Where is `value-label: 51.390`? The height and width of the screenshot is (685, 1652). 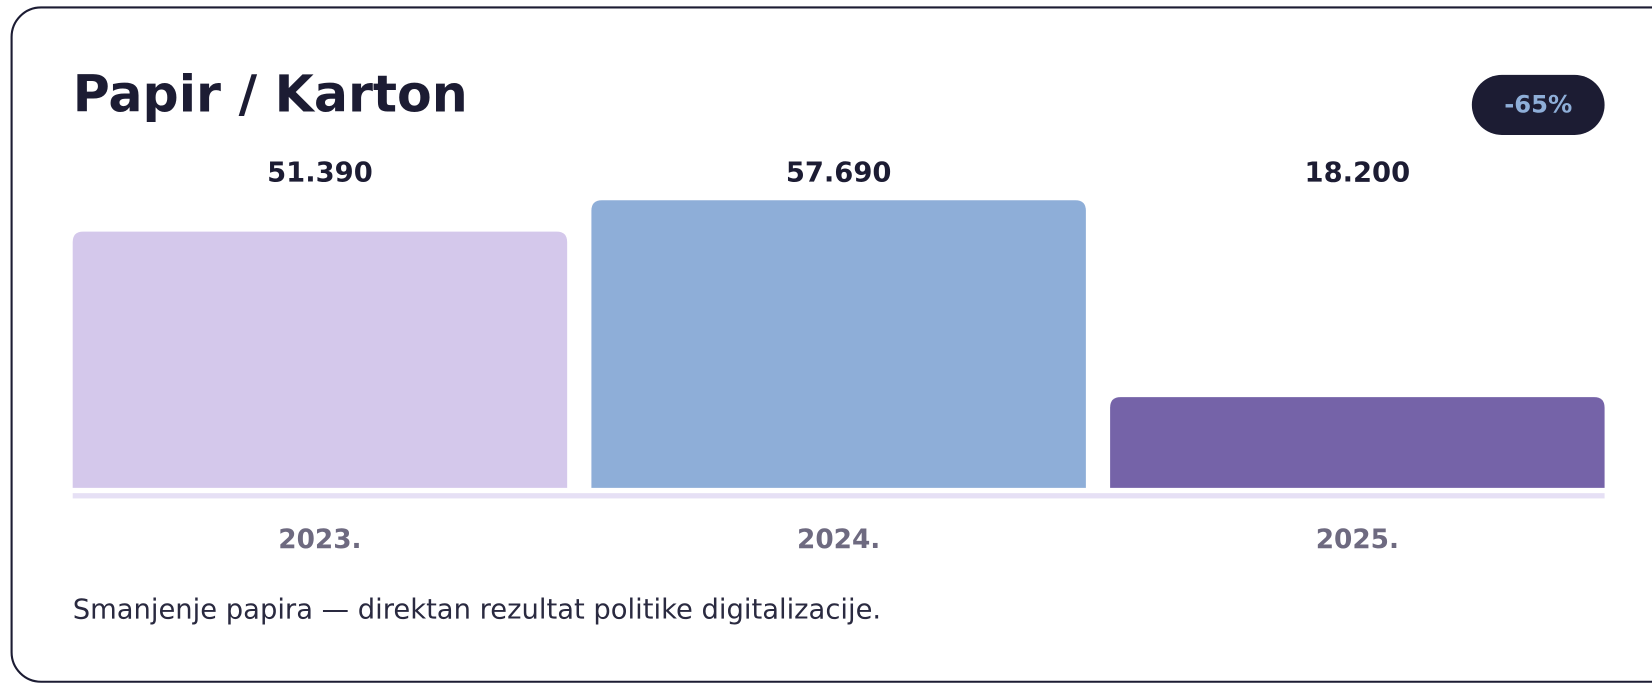 value-label: 51.390 is located at coordinates (320, 172).